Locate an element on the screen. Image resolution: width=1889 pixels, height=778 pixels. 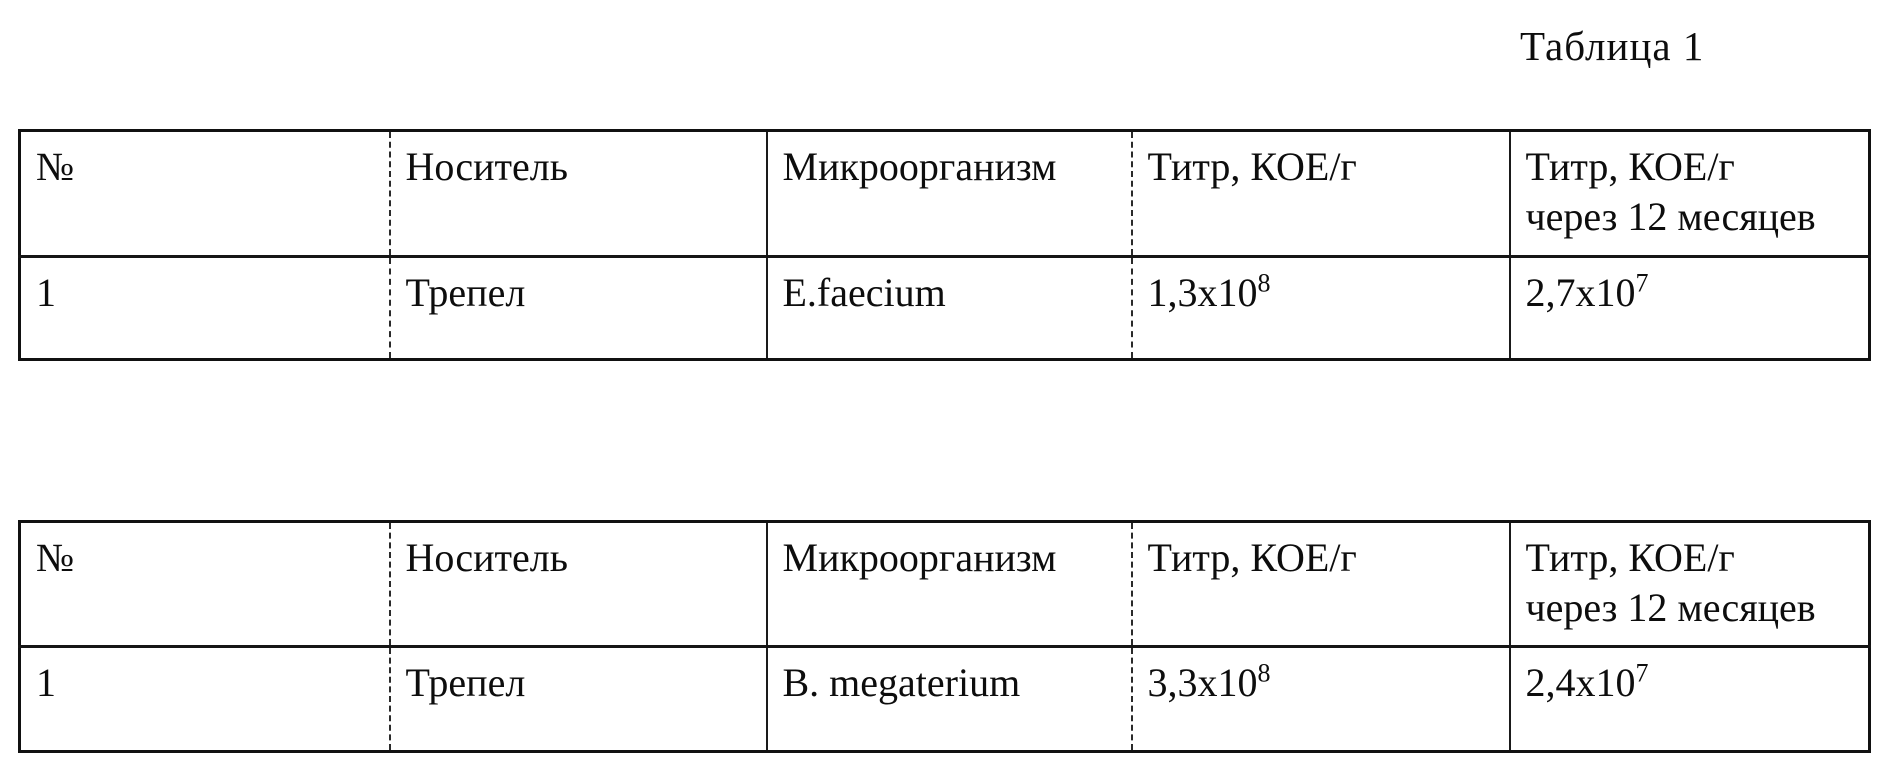
table-1-titer12-mantissa: 2,7x10 is located at coordinates (1580, 292).